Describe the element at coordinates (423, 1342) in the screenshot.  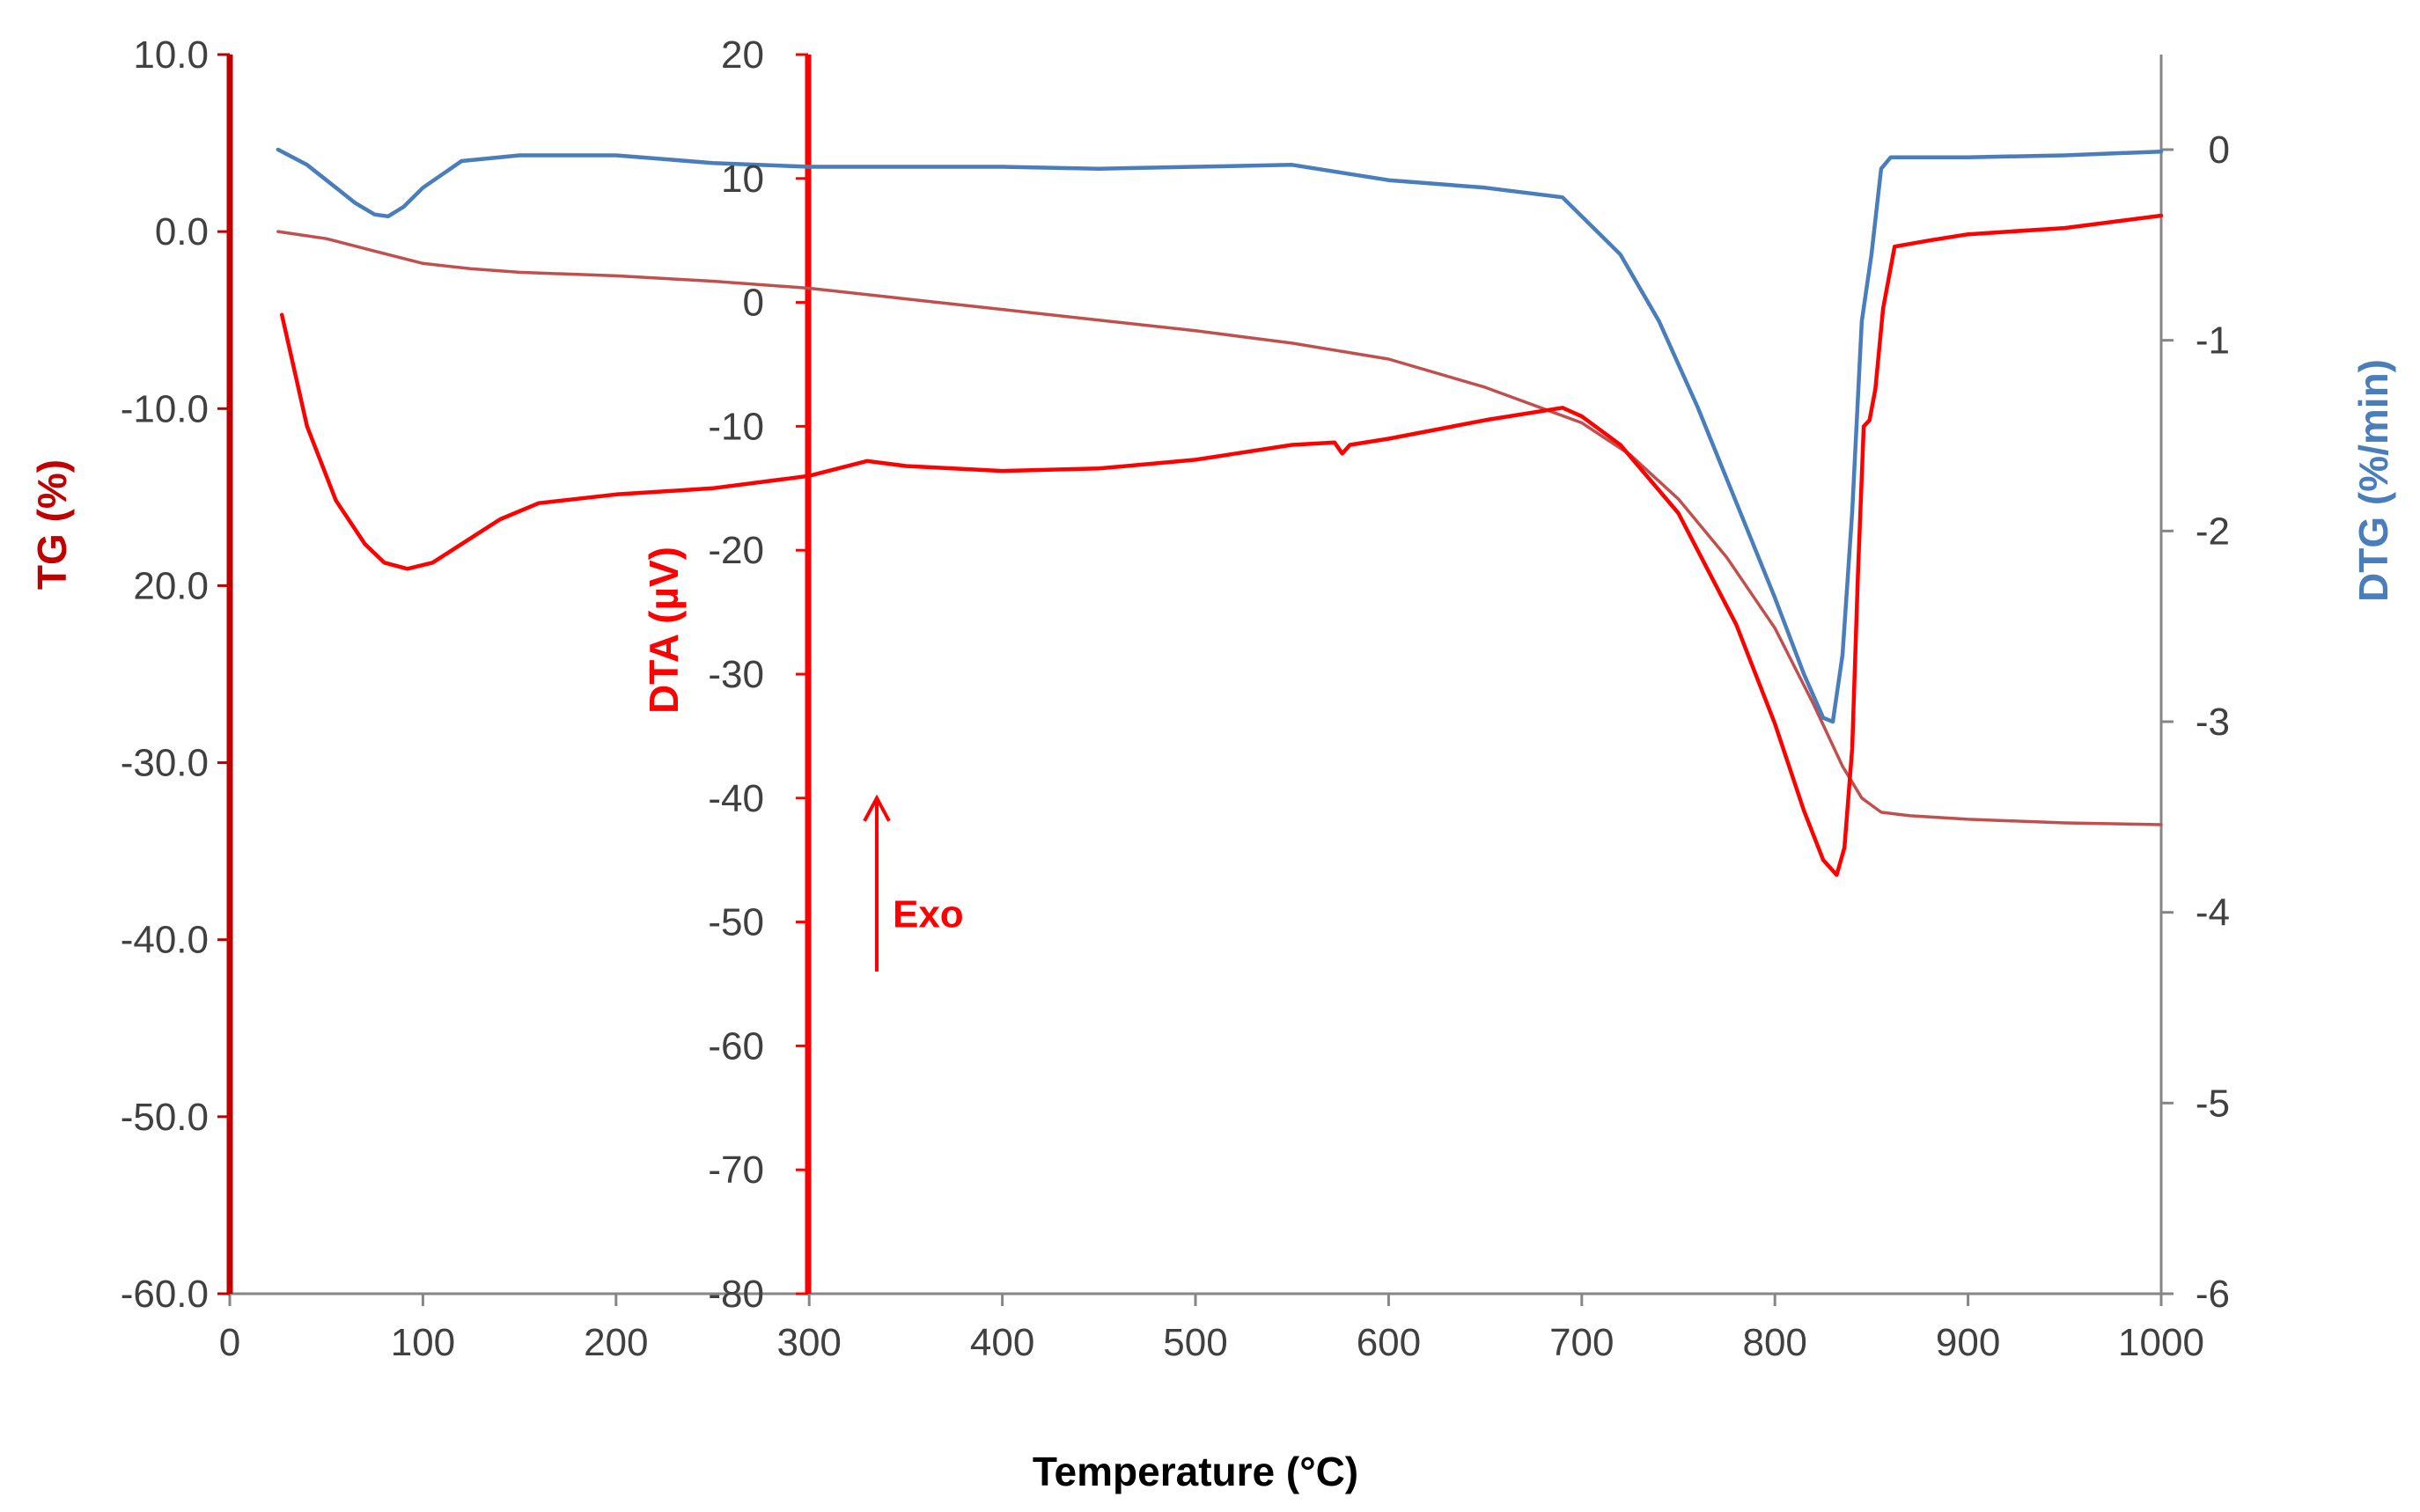
I see `x-tick-label: 100` at that location.